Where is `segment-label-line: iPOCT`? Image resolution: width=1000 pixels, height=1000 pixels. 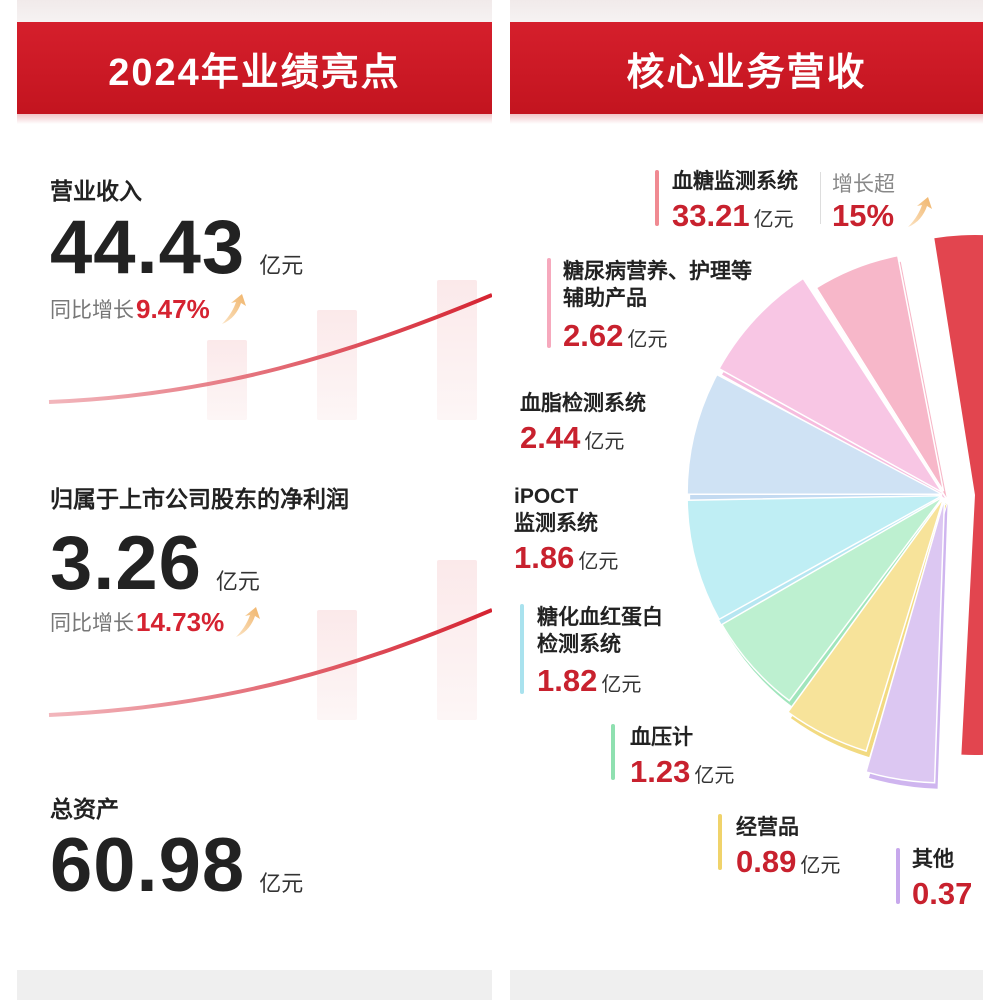 segment-label-line: iPOCT is located at coordinates (546, 496).